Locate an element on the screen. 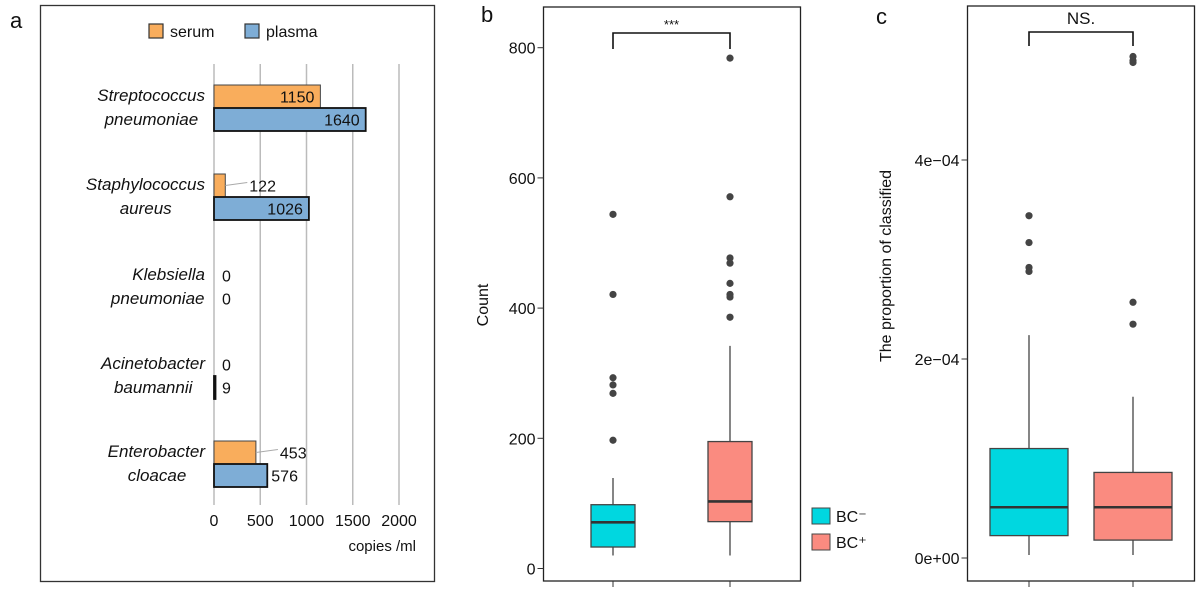  category-label: Enterobacter is located at coordinates (157, 451).